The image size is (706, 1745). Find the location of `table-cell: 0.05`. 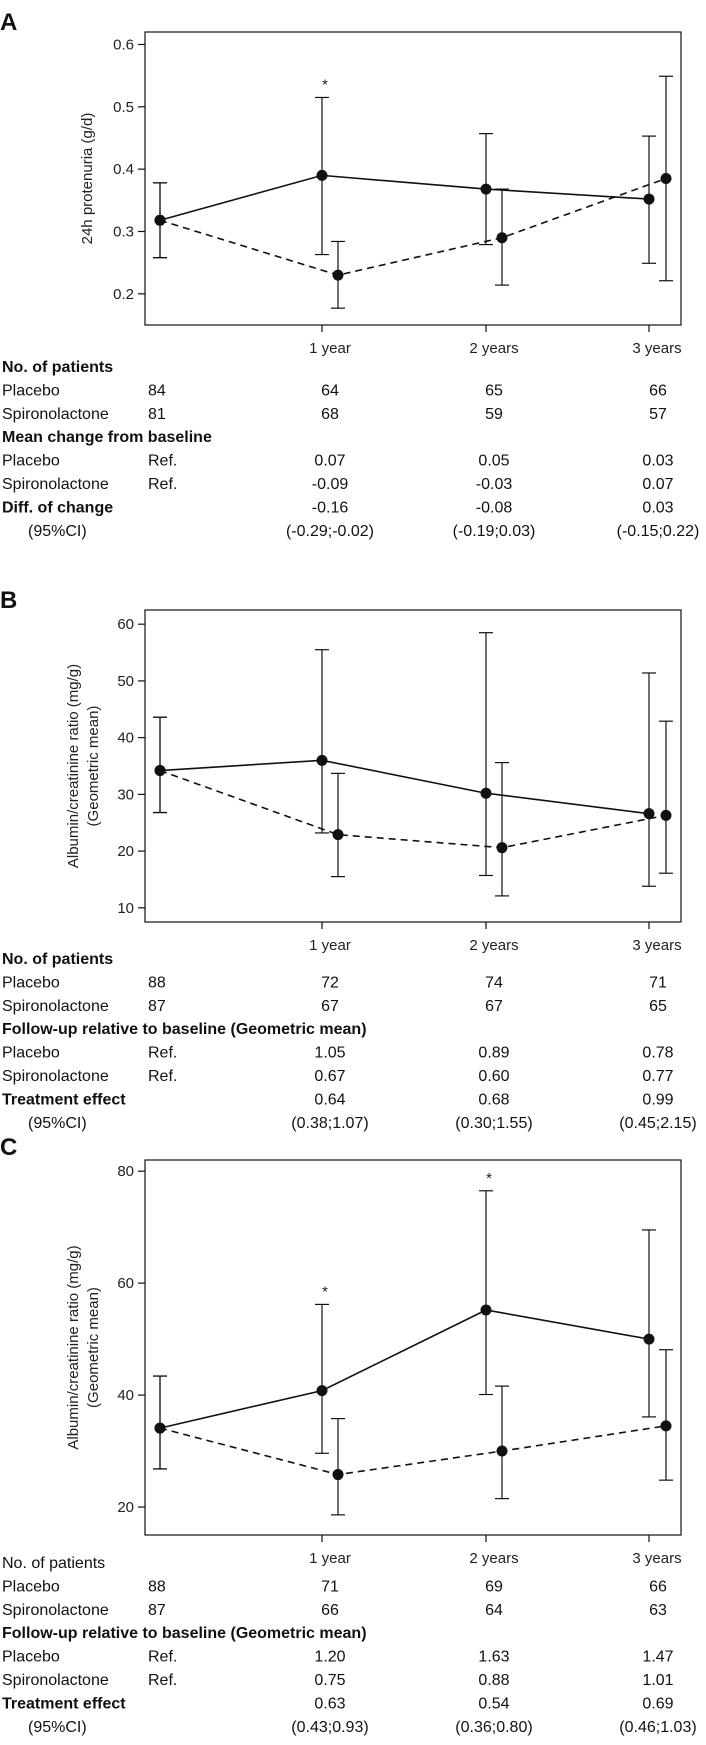

table-cell: 0.05 is located at coordinates (493, 461).